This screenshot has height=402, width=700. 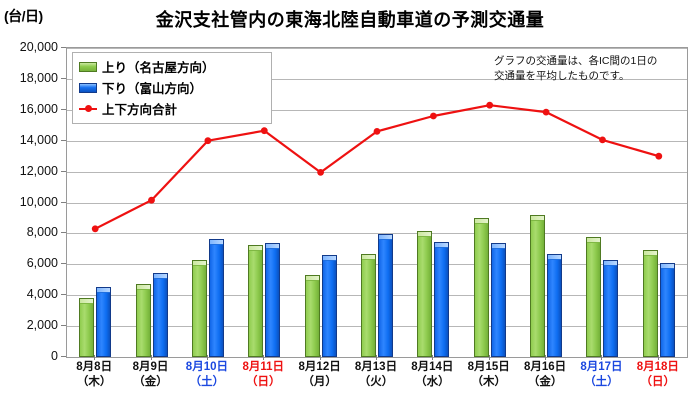 I want to click on y-axis-tick-label: 18,000, so click(x=38, y=78).